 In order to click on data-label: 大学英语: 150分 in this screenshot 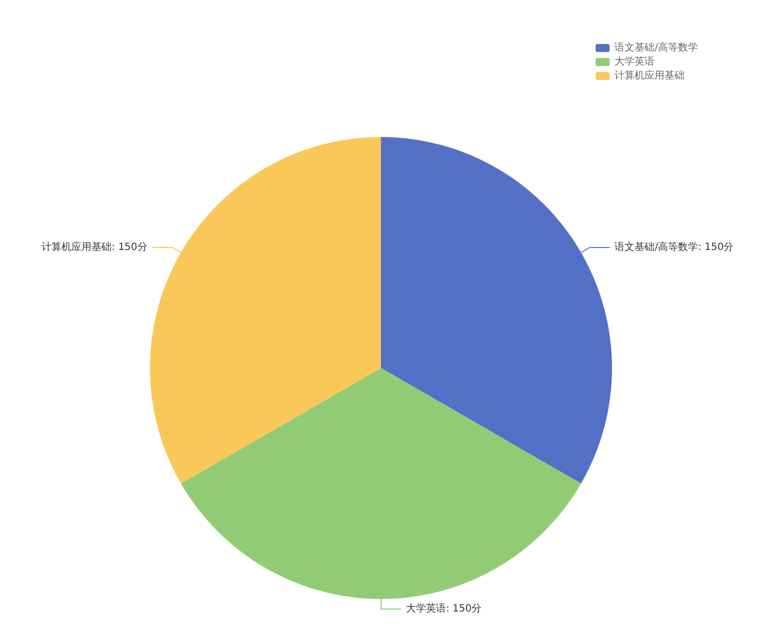, I will do `click(444, 608)`.